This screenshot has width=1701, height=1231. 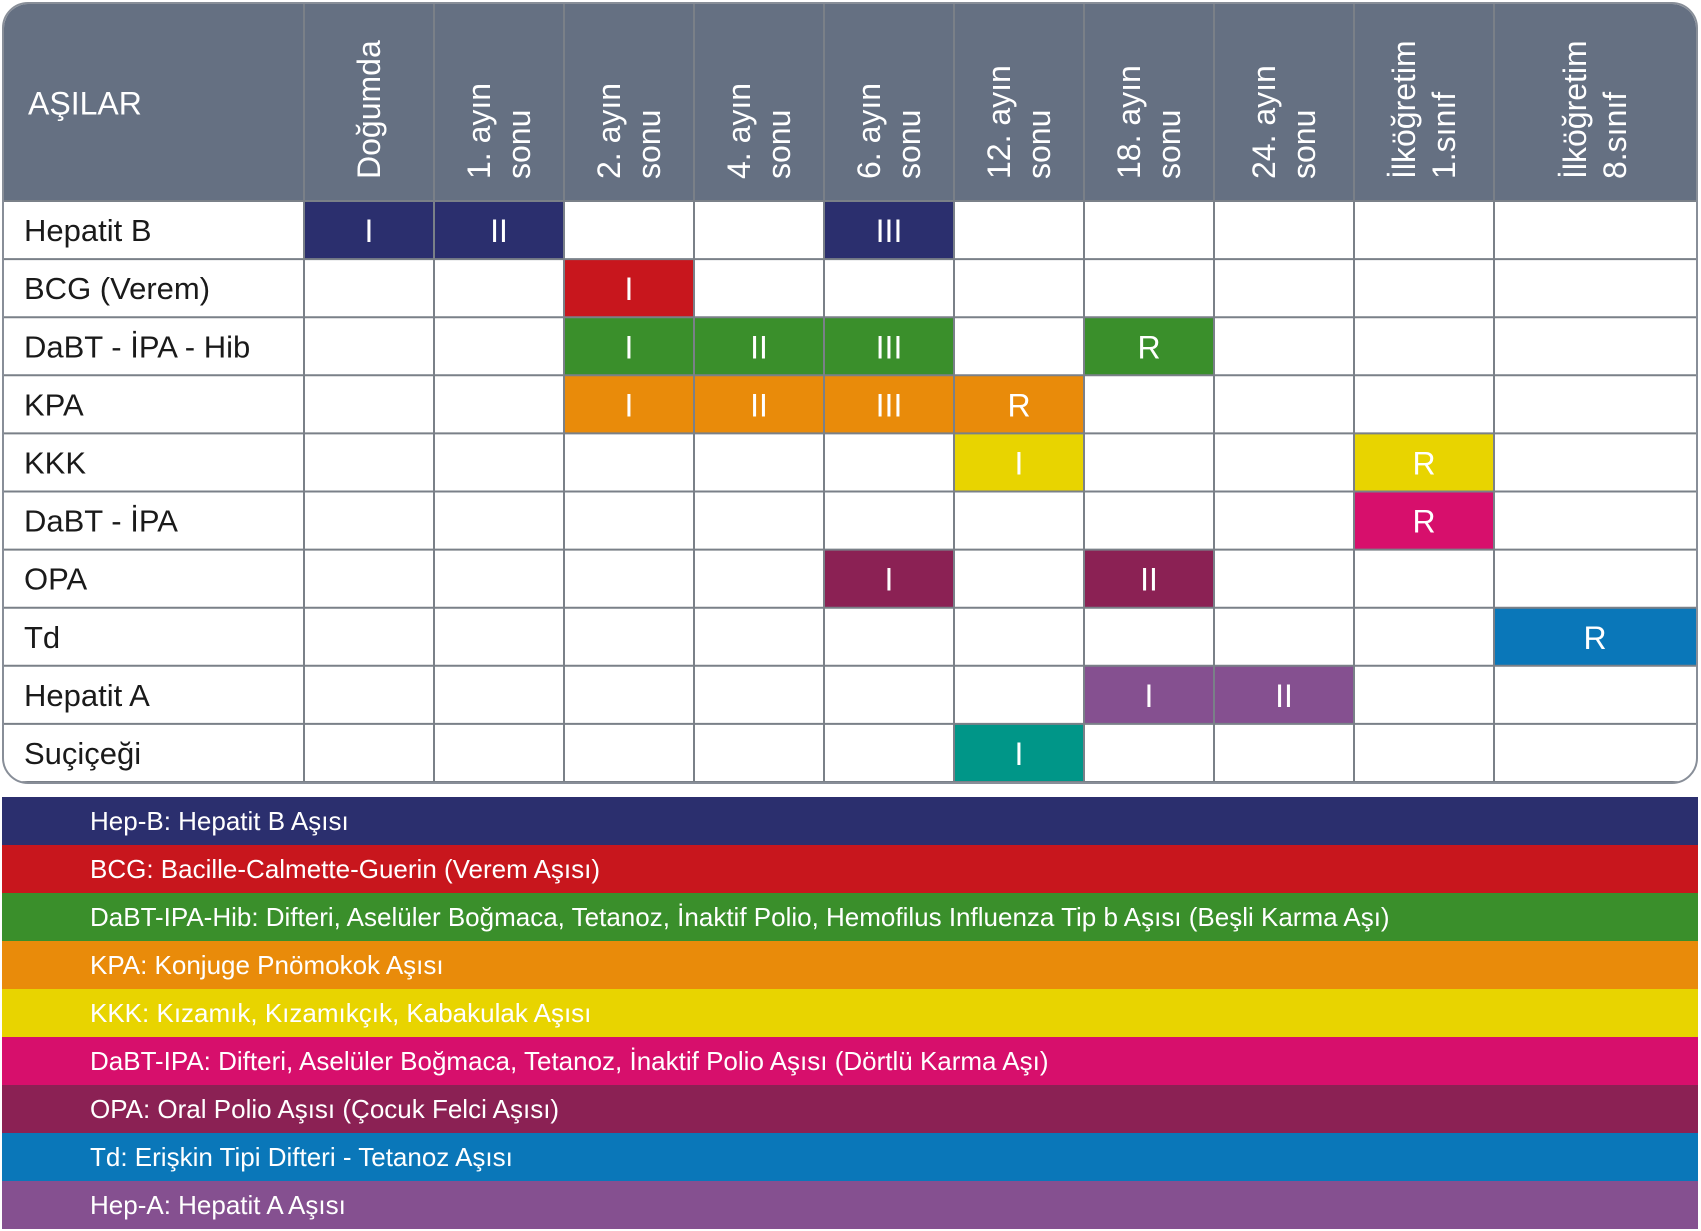 I want to click on column-header-5: 6. ayın sonu, so click(x=889, y=131).